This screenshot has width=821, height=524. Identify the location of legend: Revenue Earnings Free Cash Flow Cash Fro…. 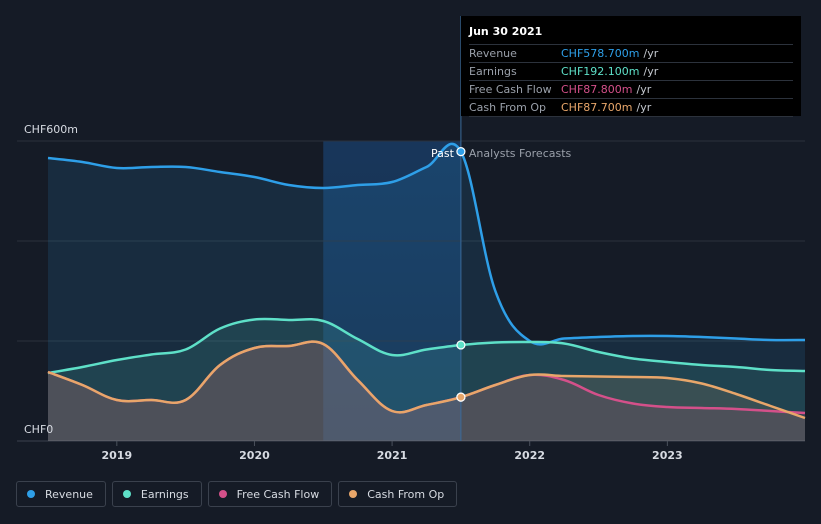
(237, 494).